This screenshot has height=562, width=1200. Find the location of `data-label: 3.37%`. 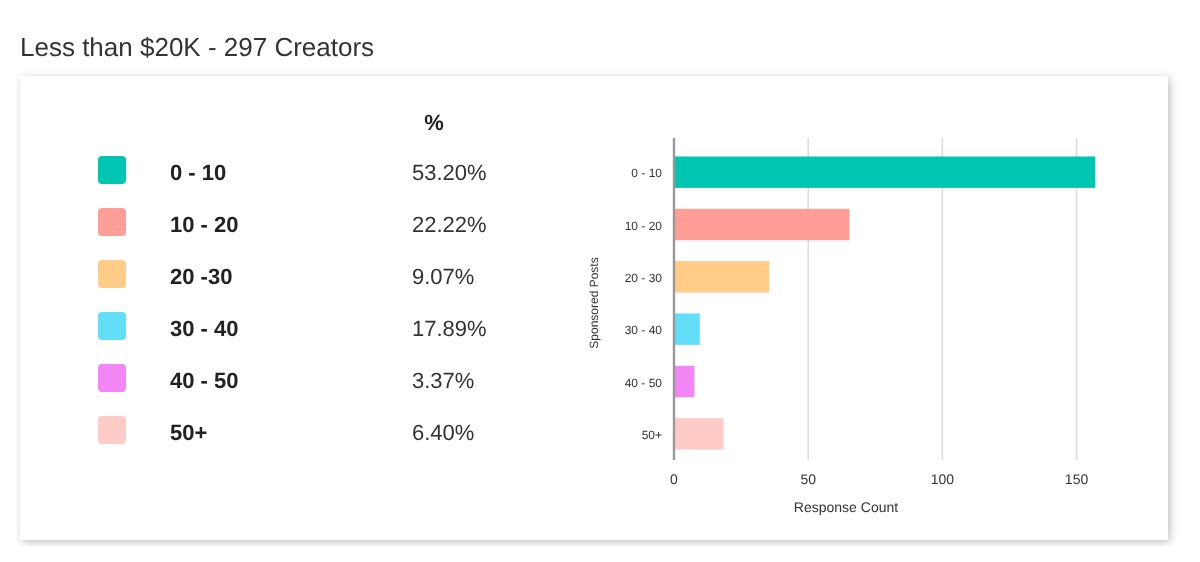

data-label: 3.37% is located at coordinates (443, 382).